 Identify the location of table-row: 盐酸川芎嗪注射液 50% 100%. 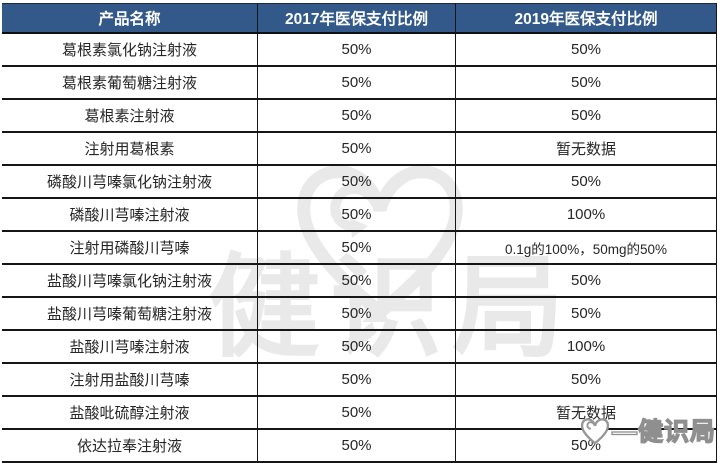
(359, 347).